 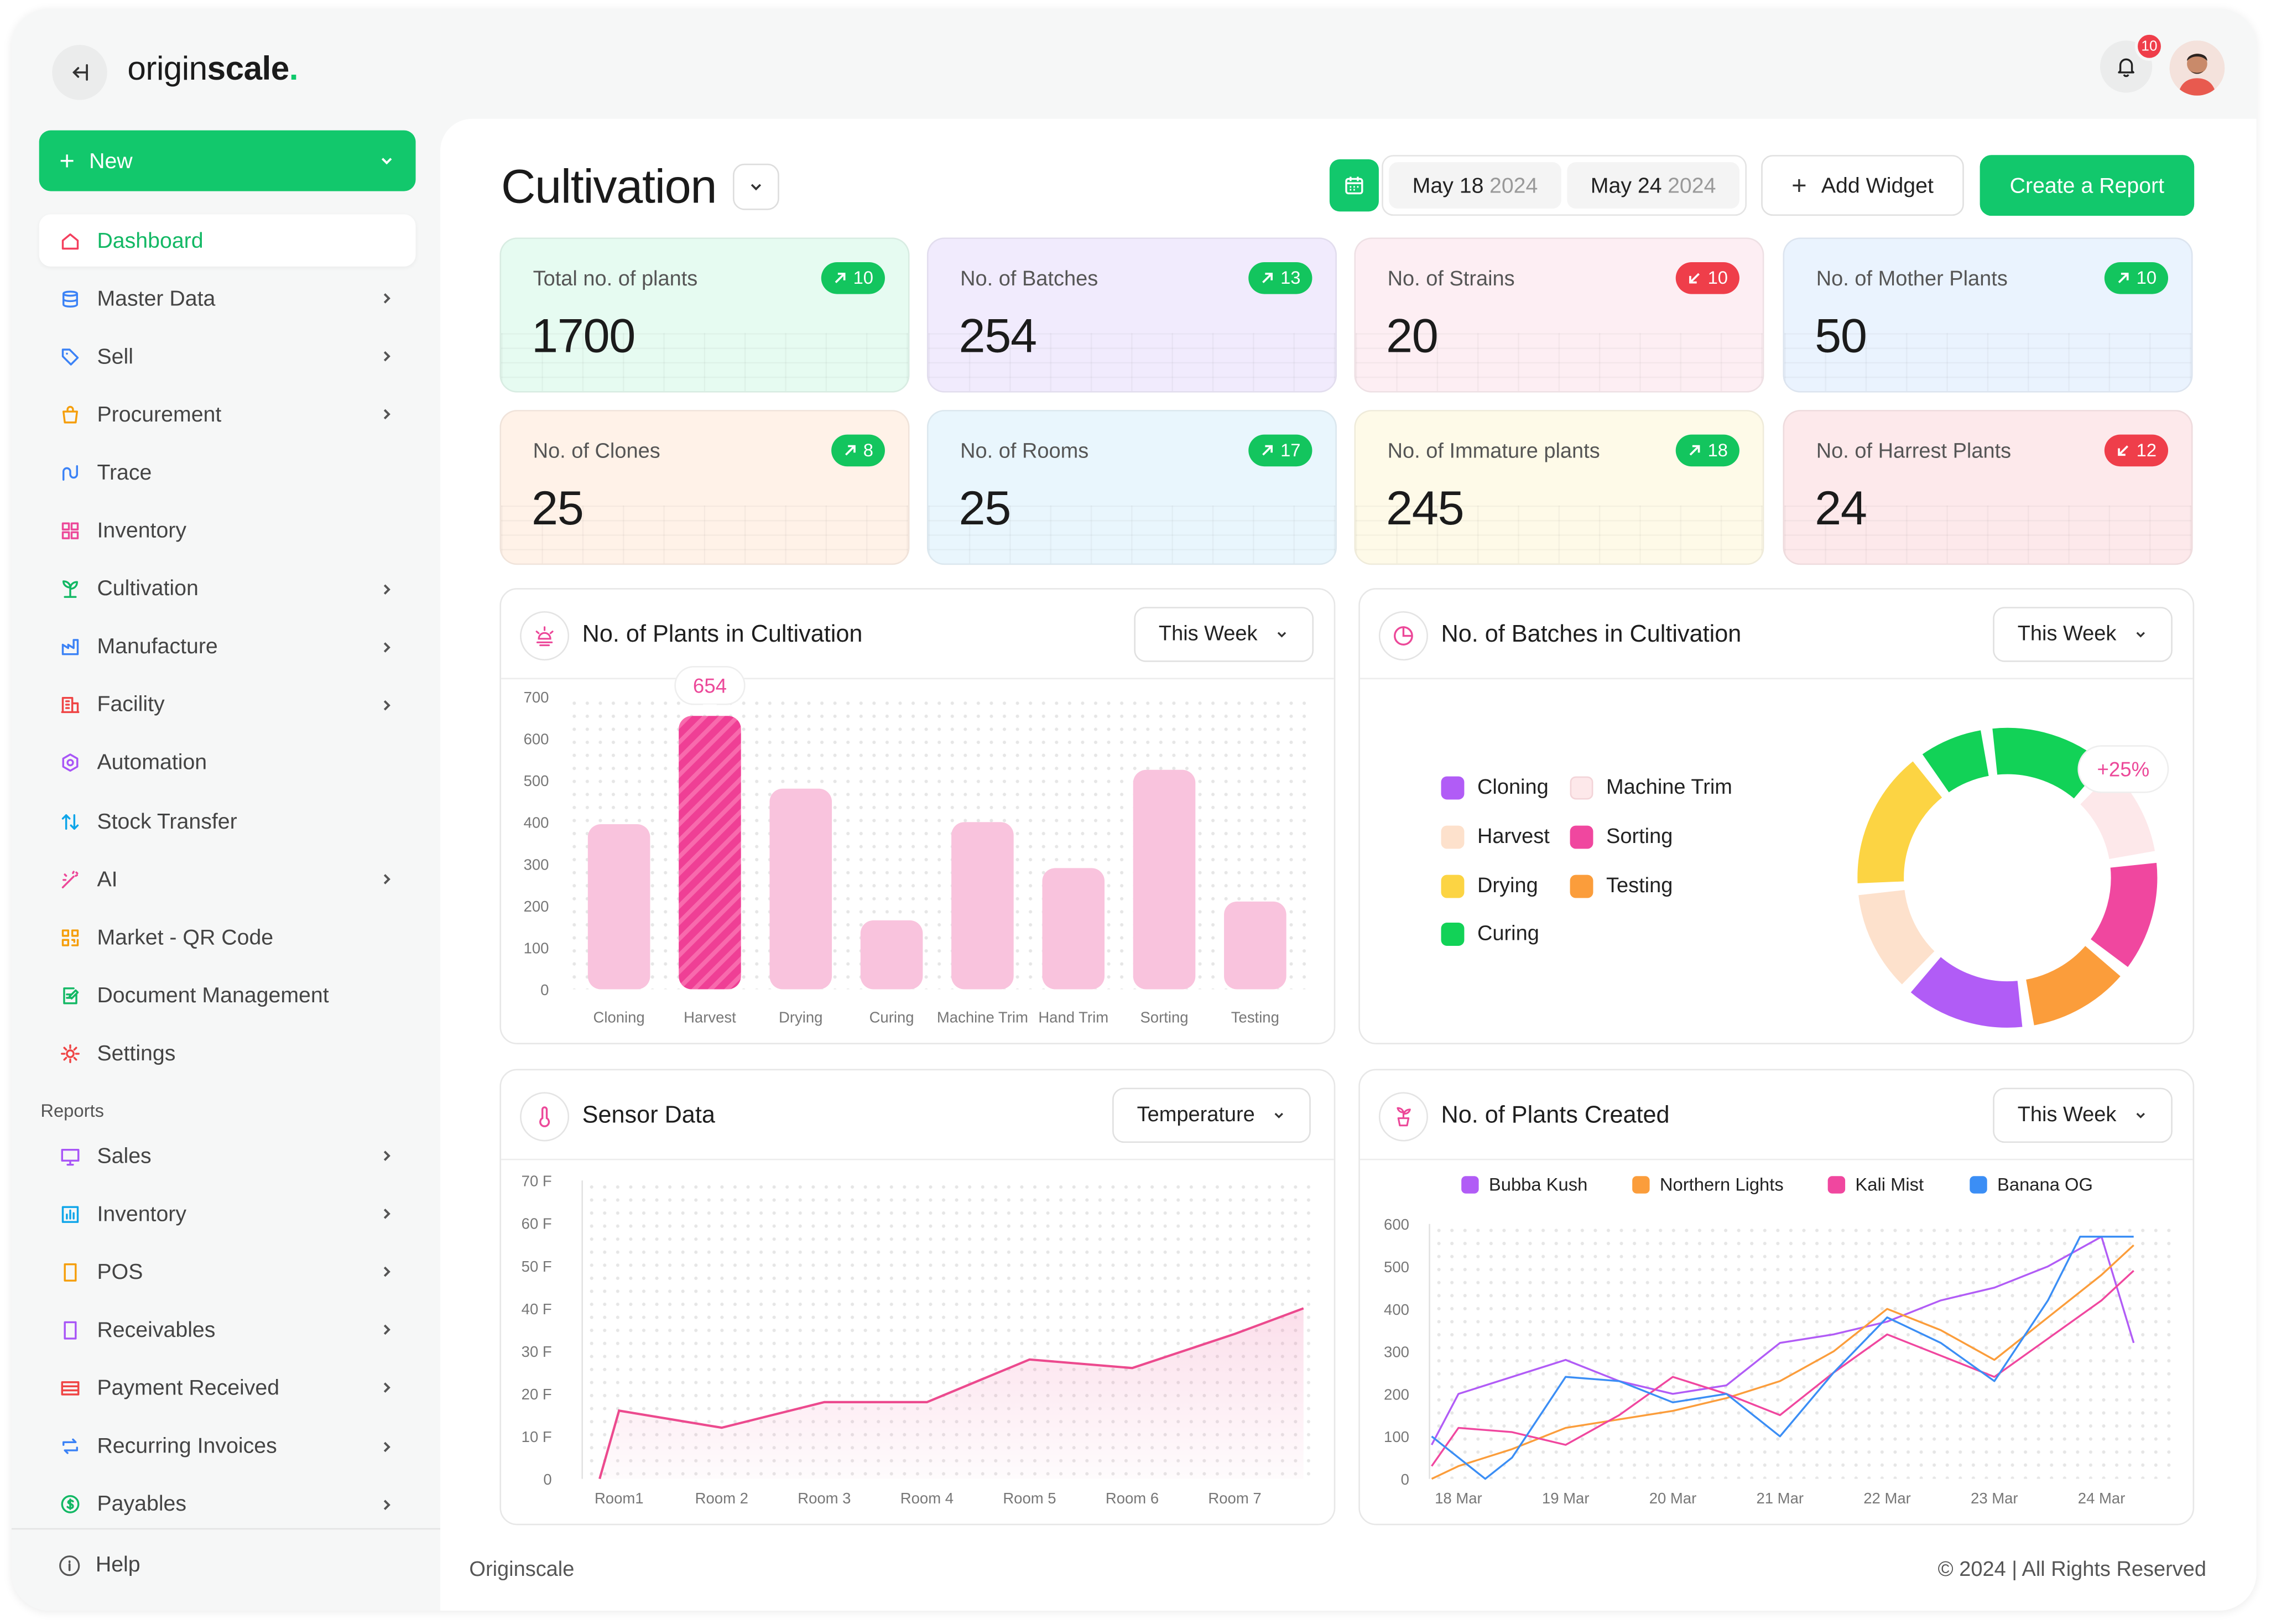 What do you see at coordinates (79, 72) in the screenshot?
I see `collapse-sidebar-button` at bounding box center [79, 72].